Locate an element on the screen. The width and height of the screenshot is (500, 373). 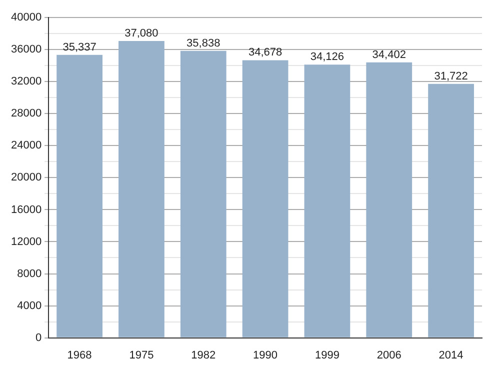
y-tick-label: 24000 is located at coordinates (26, 146).